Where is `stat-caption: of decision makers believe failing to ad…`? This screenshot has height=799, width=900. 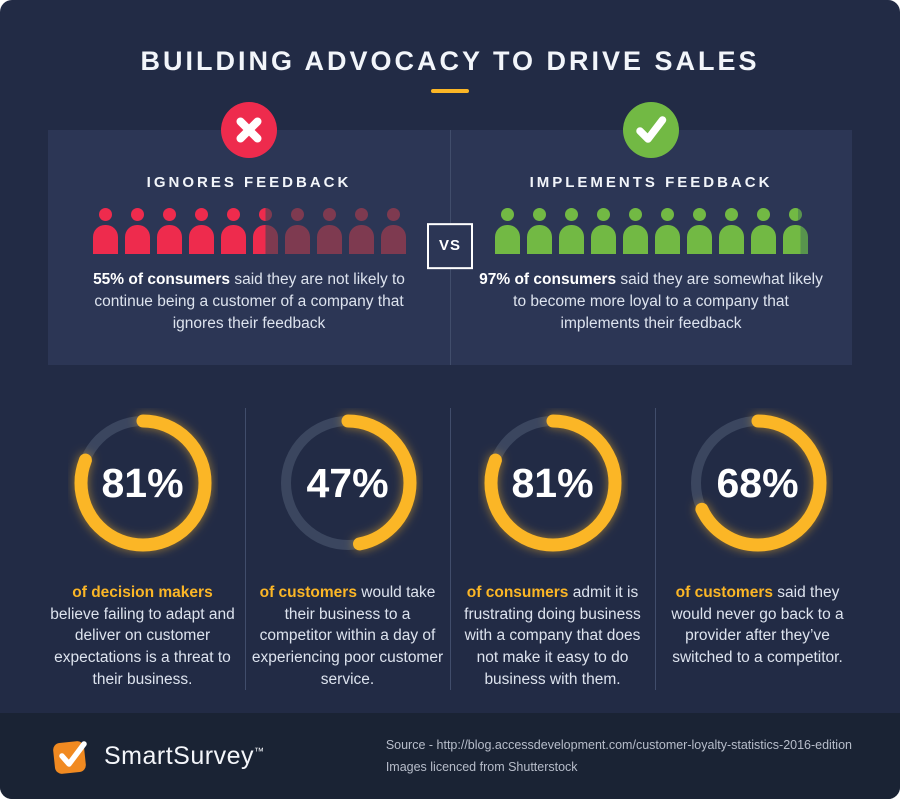 stat-caption: of decision makers believe failing to ad… is located at coordinates (142, 636).